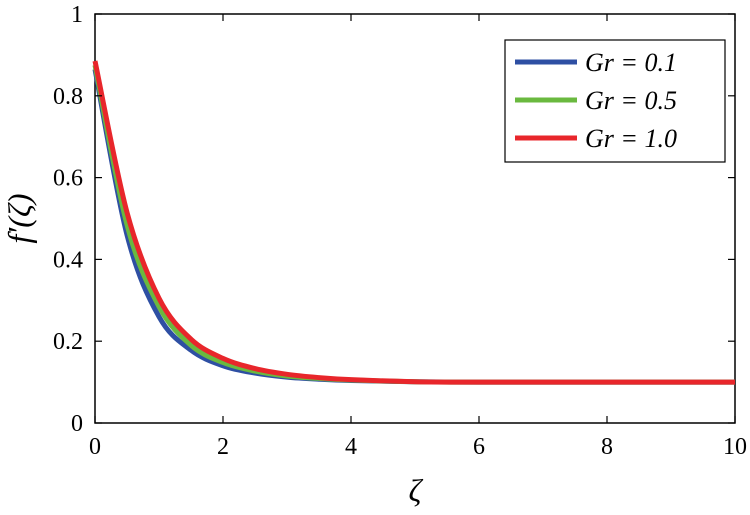  Describe the element at coordinates (735, 447) in the screenshot. I see `x-tick-label: 10` at that location.